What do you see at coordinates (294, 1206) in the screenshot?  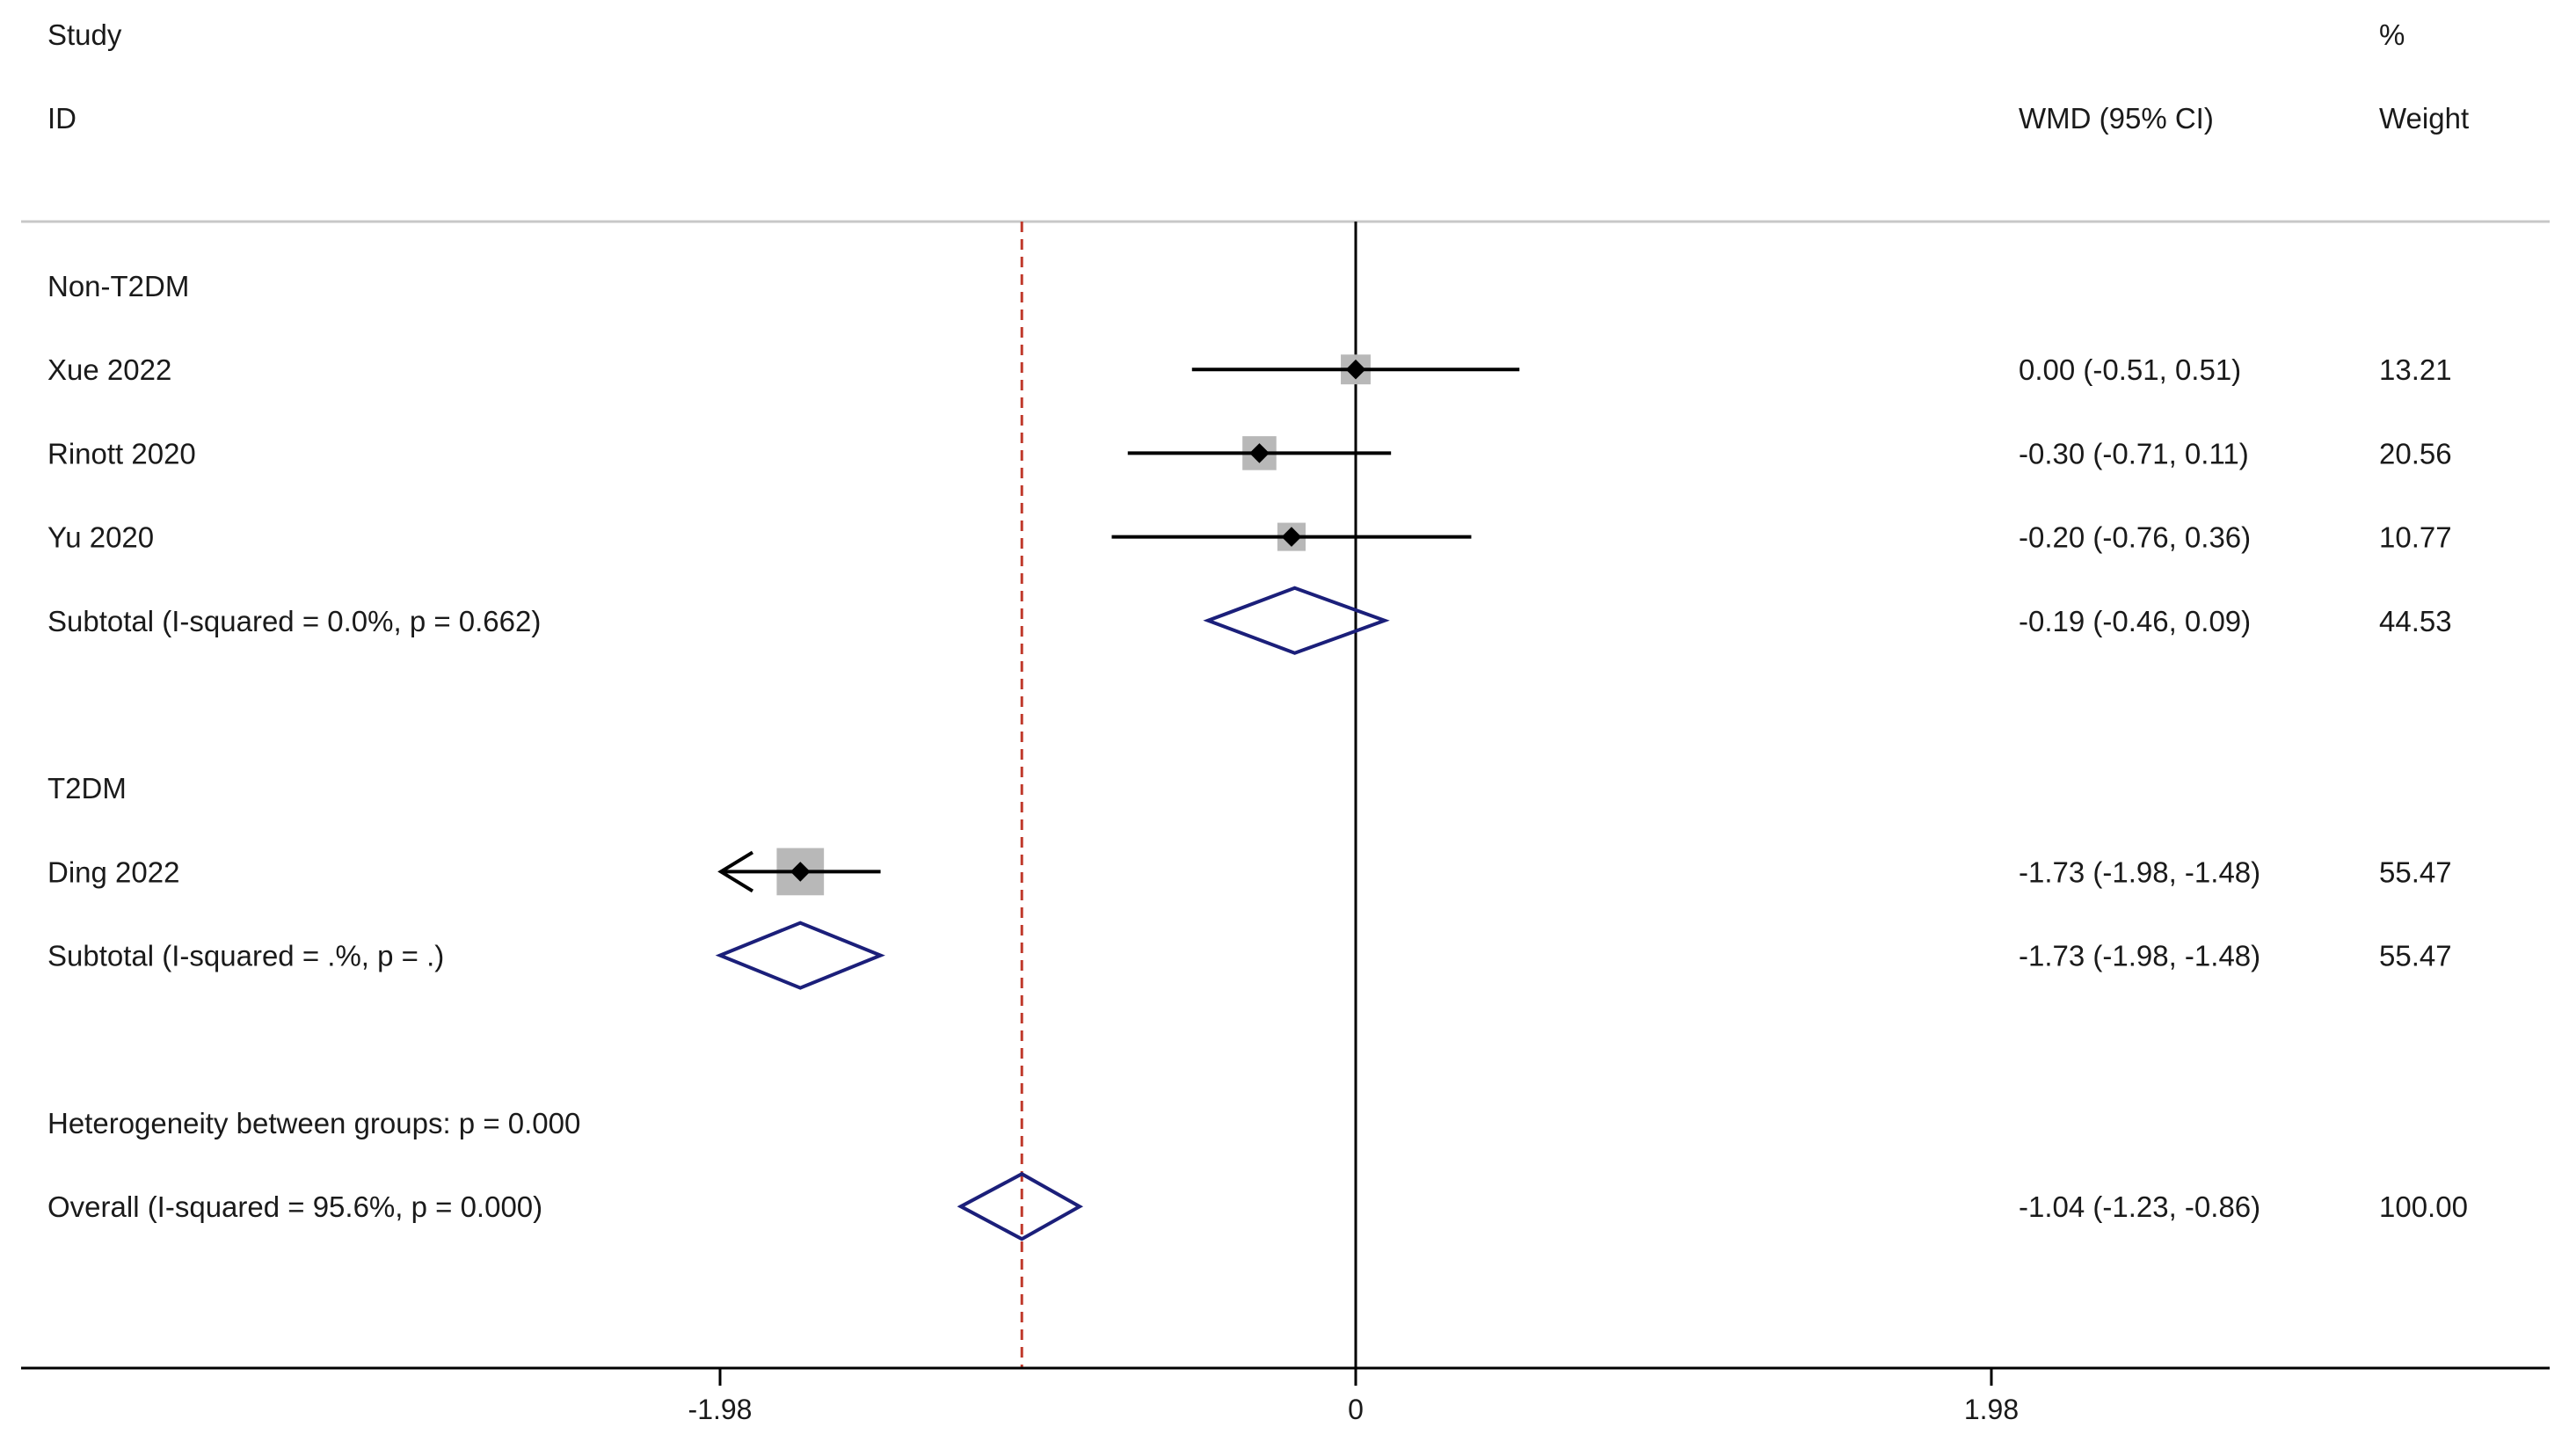 I see `overall-label: Overall (I-squared = 95.6%, p = 0.000)` at bounding box center [294, 1206].